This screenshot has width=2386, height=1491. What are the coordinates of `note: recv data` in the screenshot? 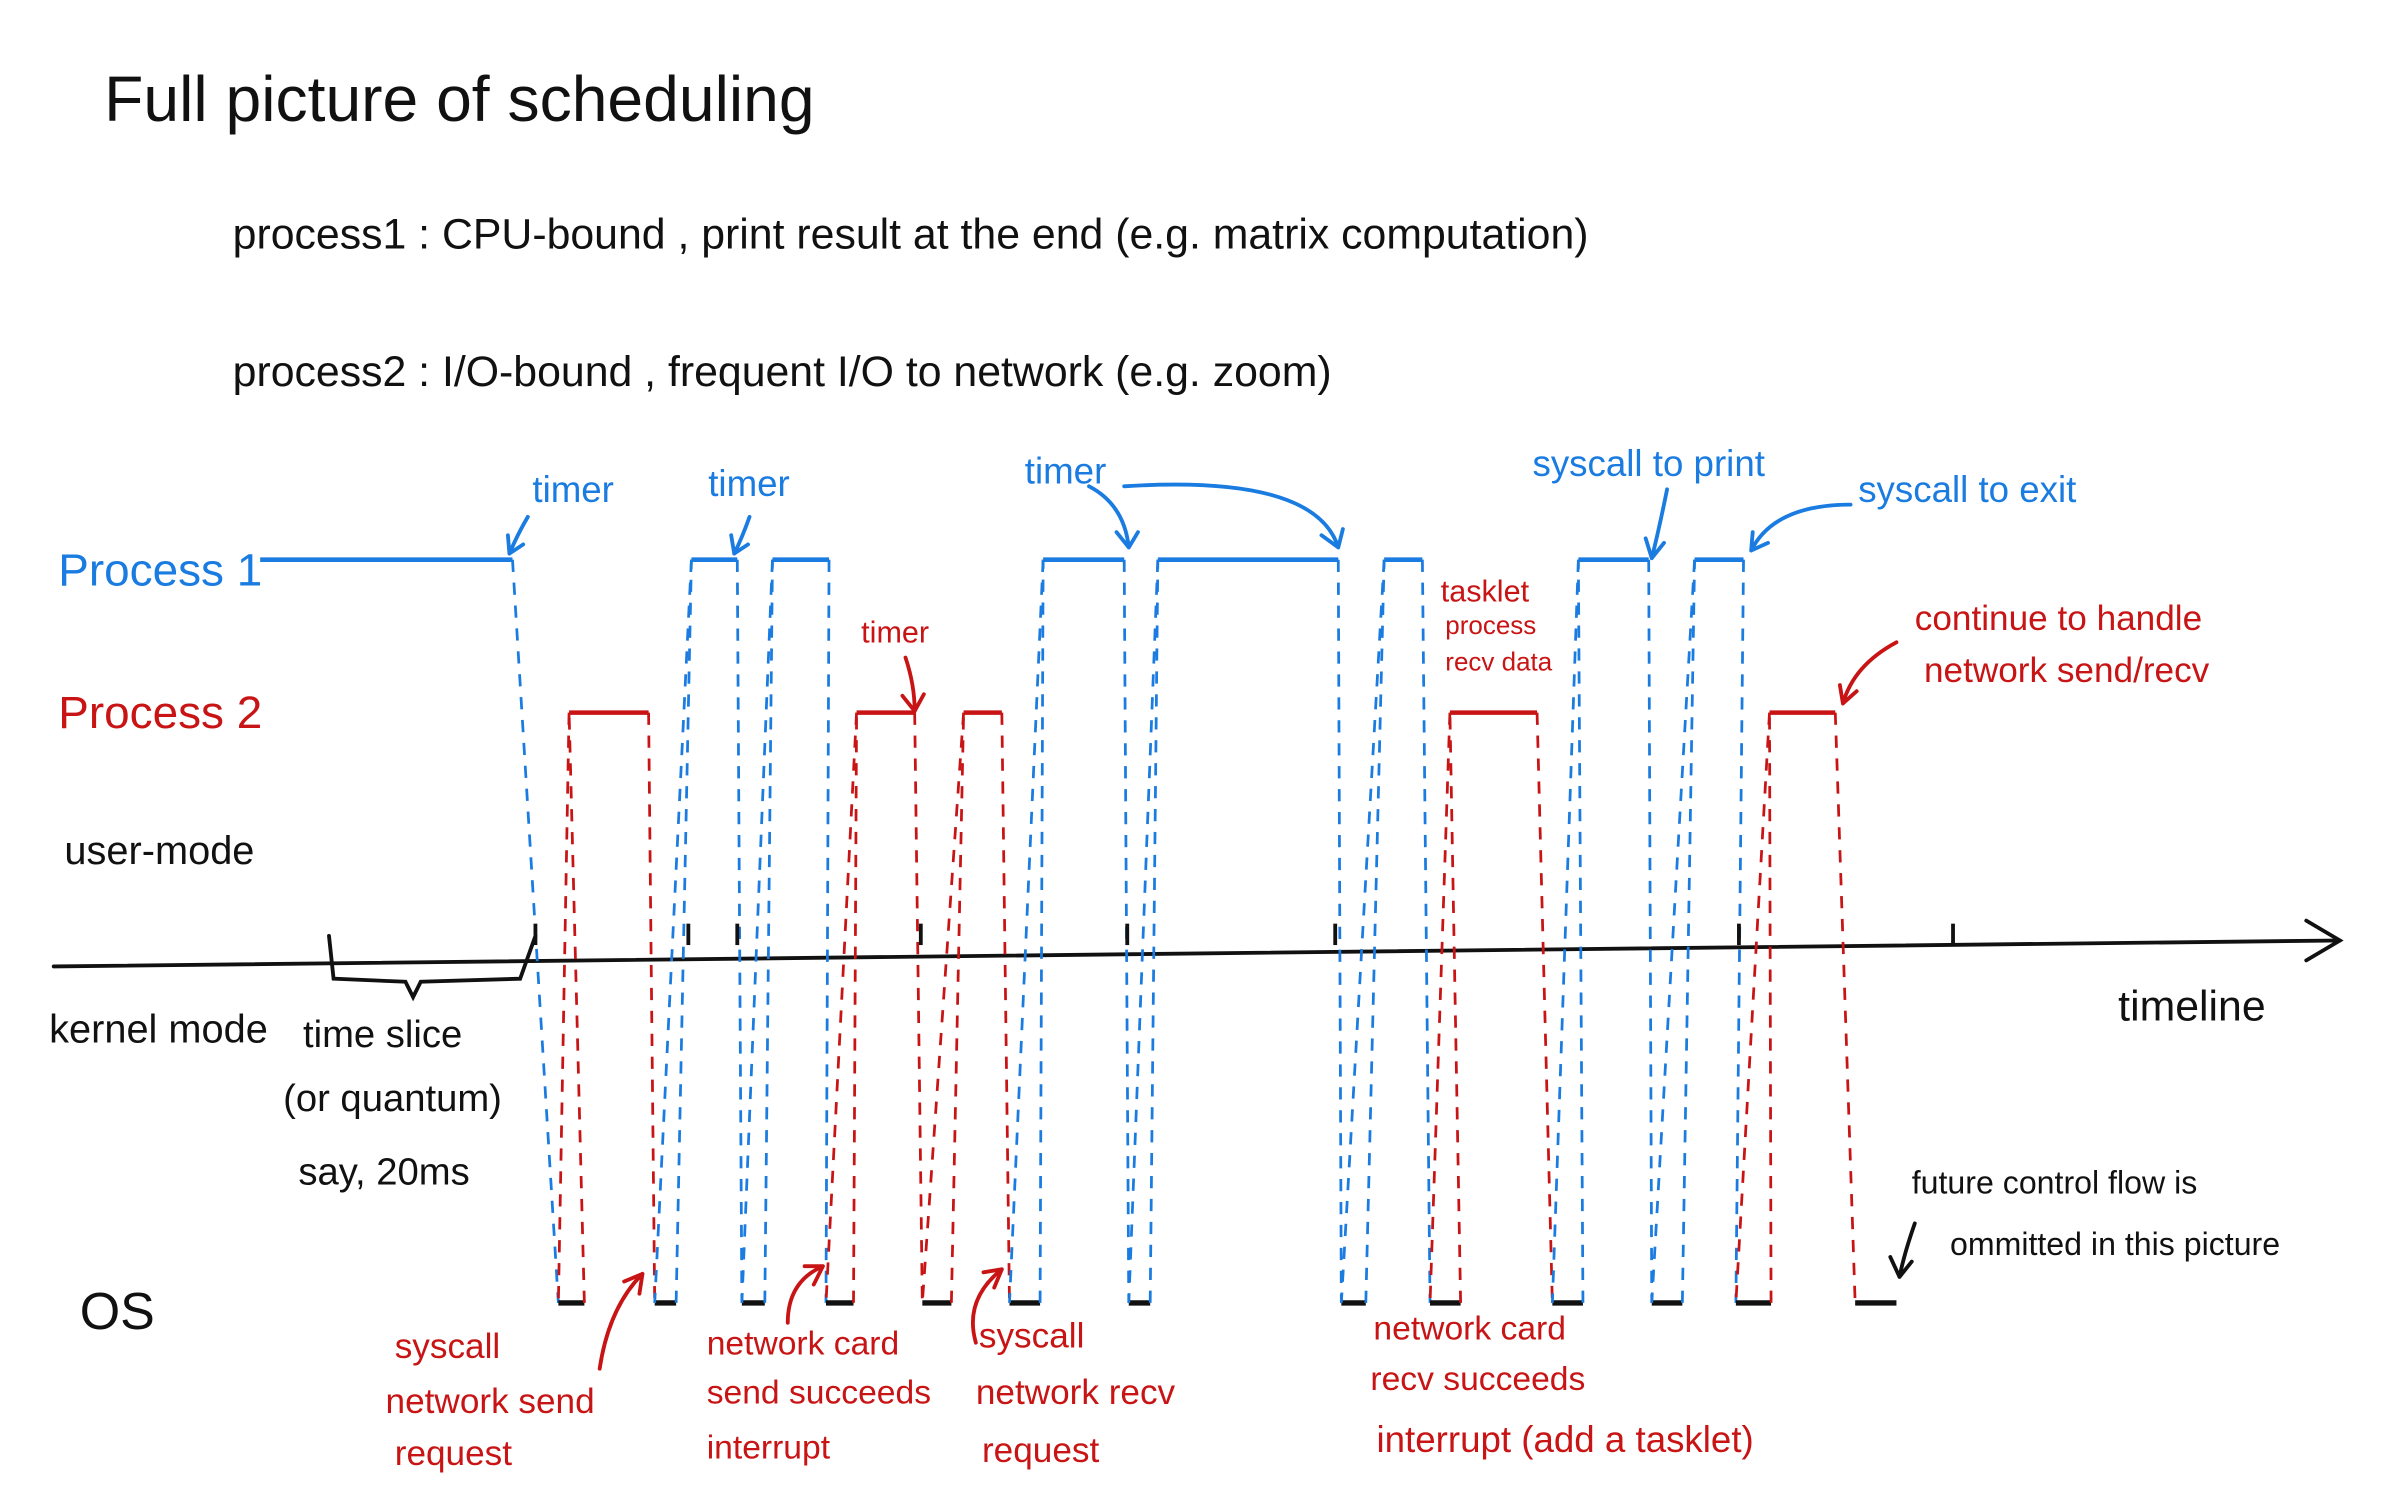 It's located at (1498, 662).